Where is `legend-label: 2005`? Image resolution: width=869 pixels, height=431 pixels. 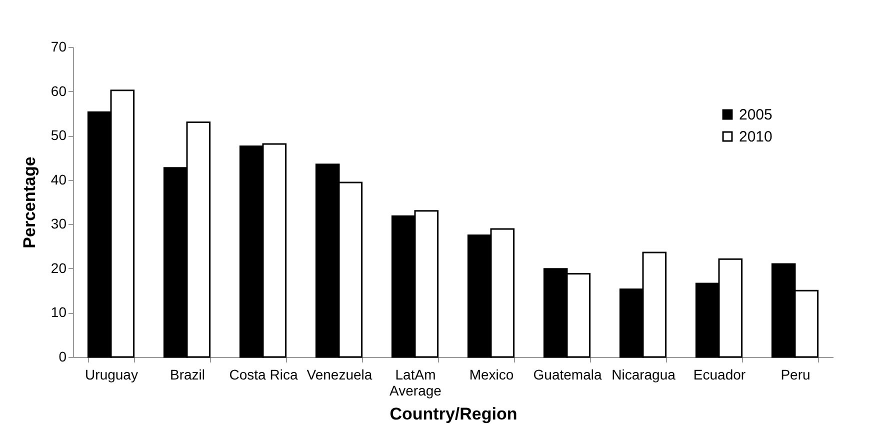
legend-label: 2005 is located at coordinates (755, 115).